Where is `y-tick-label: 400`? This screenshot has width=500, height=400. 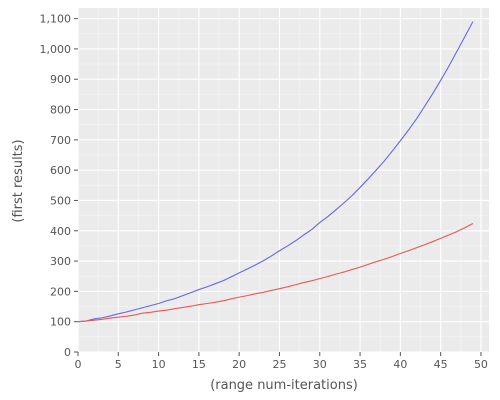 y-tick-label: 400 is located at coordinates (60, 231).